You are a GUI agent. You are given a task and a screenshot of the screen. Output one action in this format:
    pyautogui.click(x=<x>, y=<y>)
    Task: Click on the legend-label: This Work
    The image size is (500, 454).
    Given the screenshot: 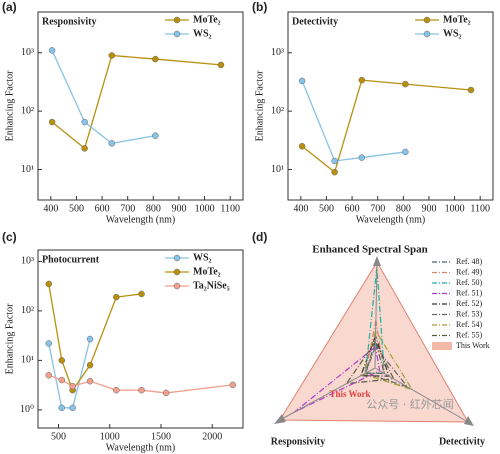 What is the action you would take?
    pyautogui.click(x=473, y=345)
    